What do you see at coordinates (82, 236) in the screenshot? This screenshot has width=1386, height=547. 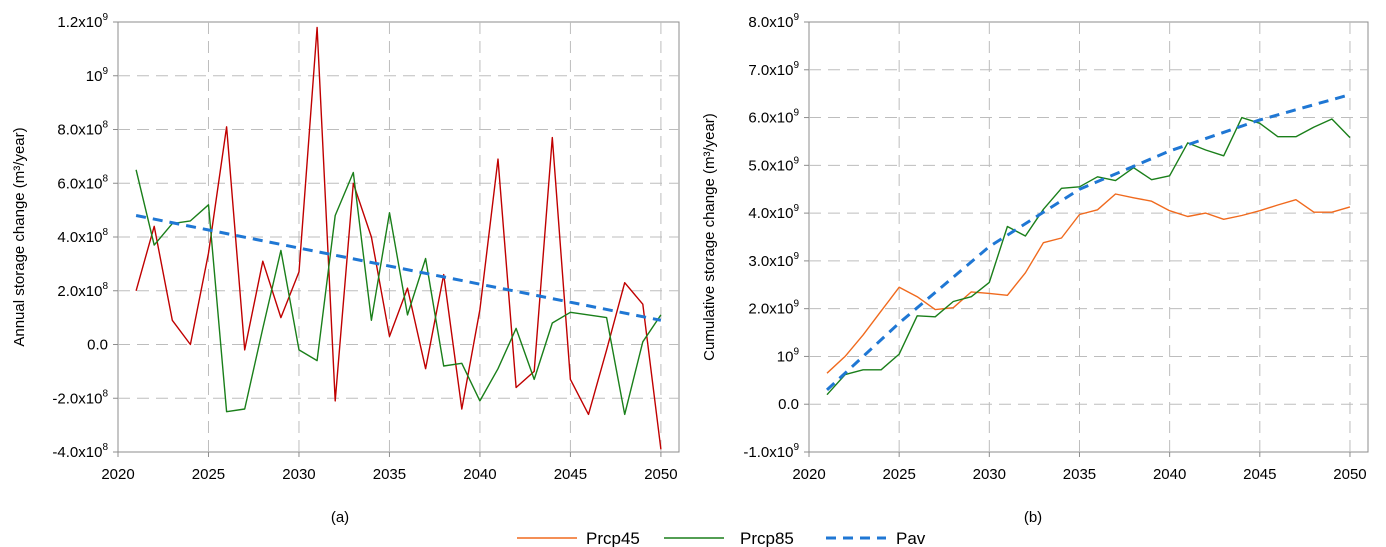 I see `y-tick-label: 4.0x10⁸` at bounding box center [82, 236].